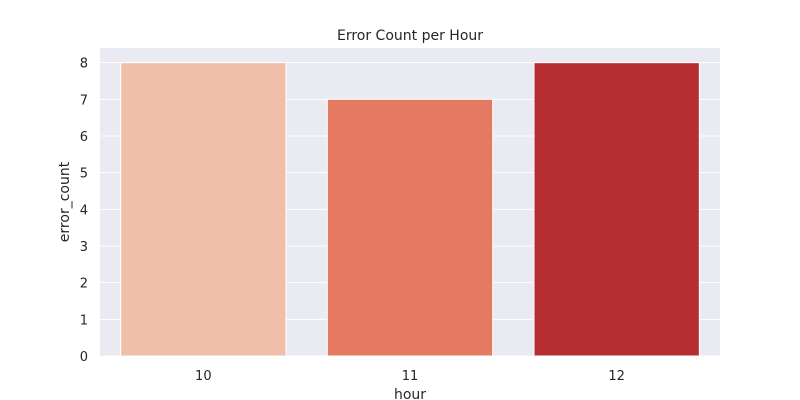 The height and width of the screenshot is (400, 800). I want to click on x-tick-label: 10, so click(203, 376).